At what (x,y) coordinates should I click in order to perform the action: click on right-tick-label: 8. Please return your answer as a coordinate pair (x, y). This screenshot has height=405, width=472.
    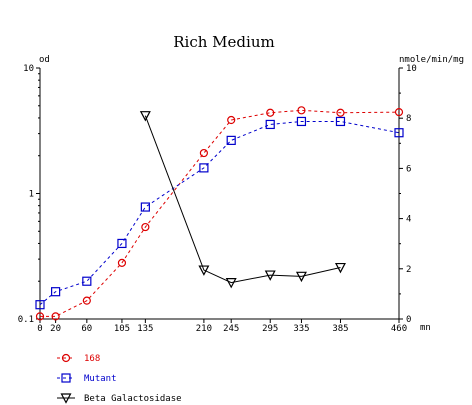
    Looking at the image, I should click on (408, 119).